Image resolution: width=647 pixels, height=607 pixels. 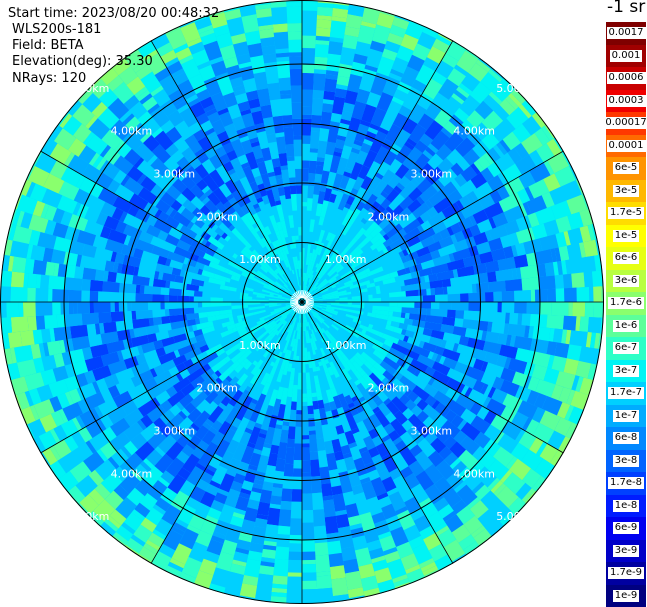 I want to click on colorbar-label: 3e-6, so click(x=626, y=280).